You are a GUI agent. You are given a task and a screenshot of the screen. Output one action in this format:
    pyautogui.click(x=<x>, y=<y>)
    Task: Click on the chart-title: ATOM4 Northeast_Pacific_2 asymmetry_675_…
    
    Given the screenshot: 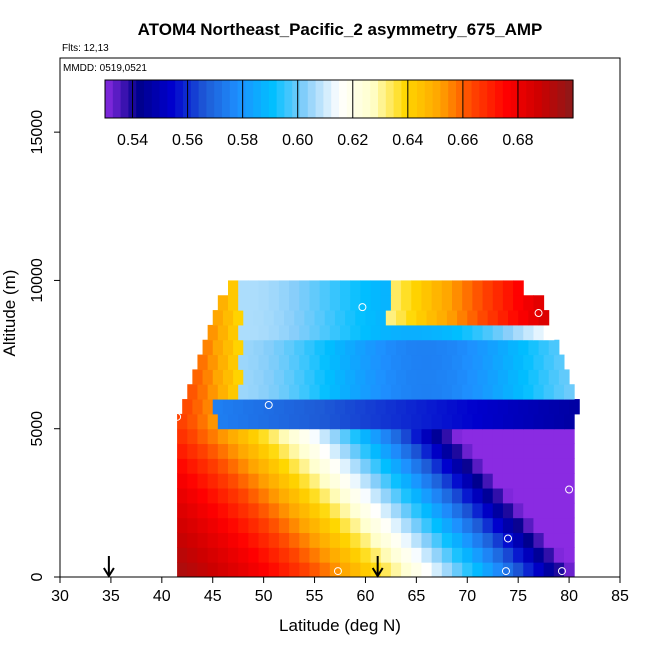 What is the action you would take?
    pyautogui.click(x=340, y=29)
    